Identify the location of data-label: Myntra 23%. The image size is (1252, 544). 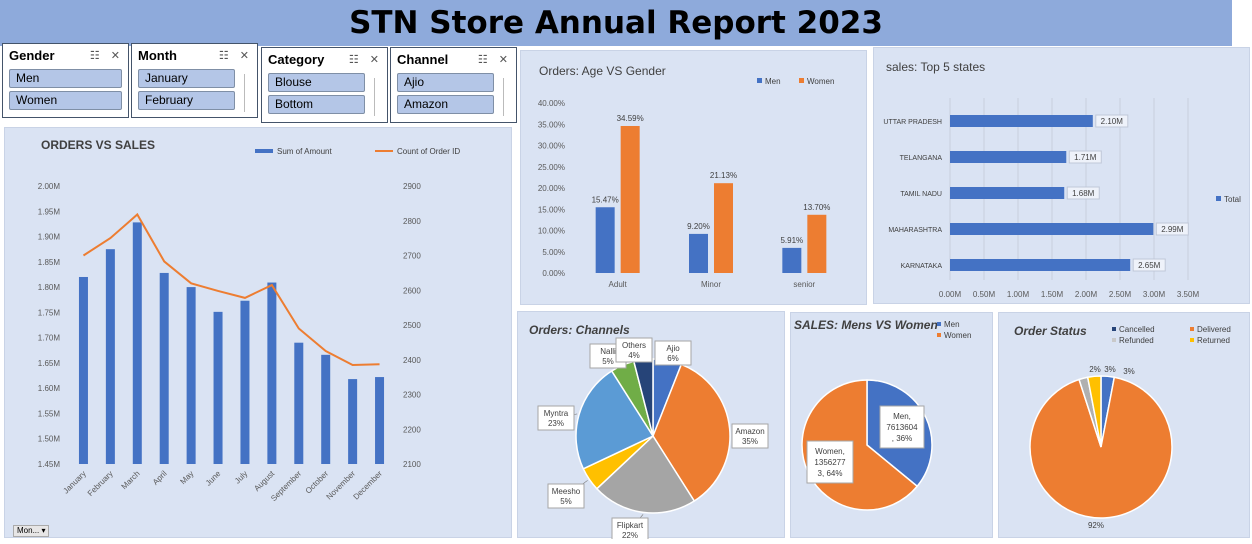
(556, 418).